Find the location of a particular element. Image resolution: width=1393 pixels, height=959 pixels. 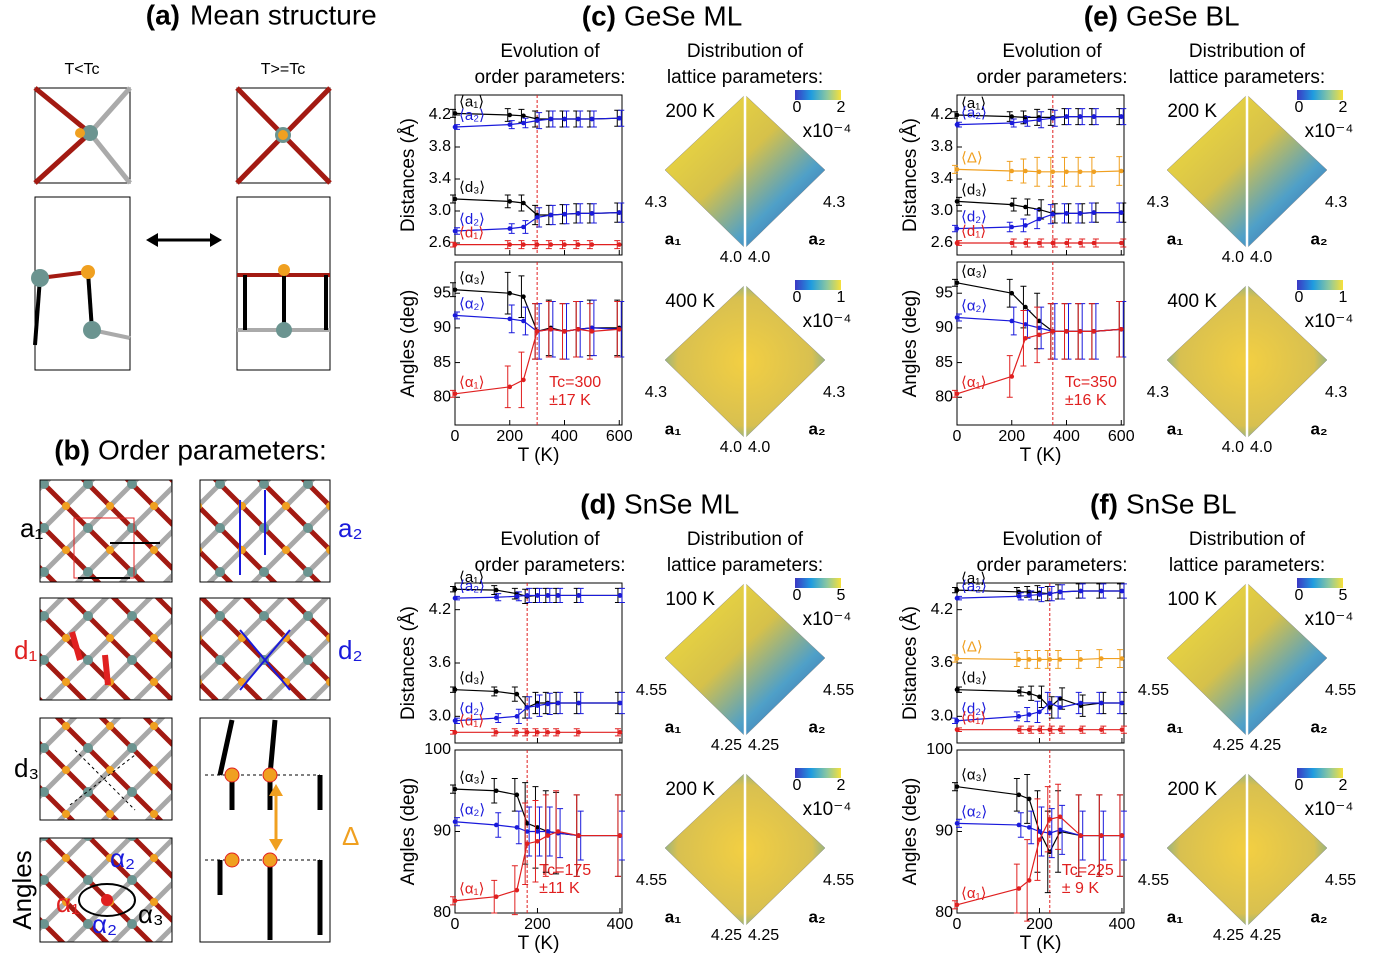

y-tick-label: 85 is located at coordinates (944, 362).